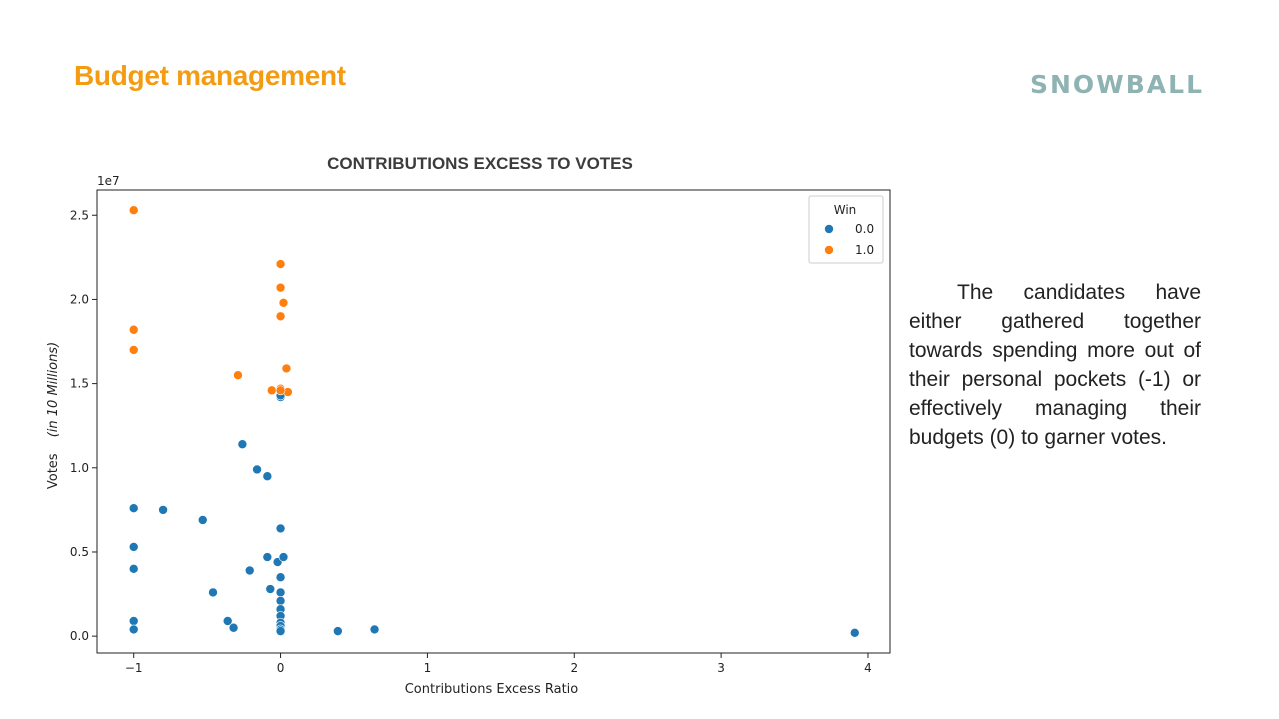 The height and width of the screenshot is (719, 1279). What do you see at coordinates (53, 389) in the screenshot?
I see `y-axis-label-note: (in 10 Millions)` at bounding box center [53, 389].